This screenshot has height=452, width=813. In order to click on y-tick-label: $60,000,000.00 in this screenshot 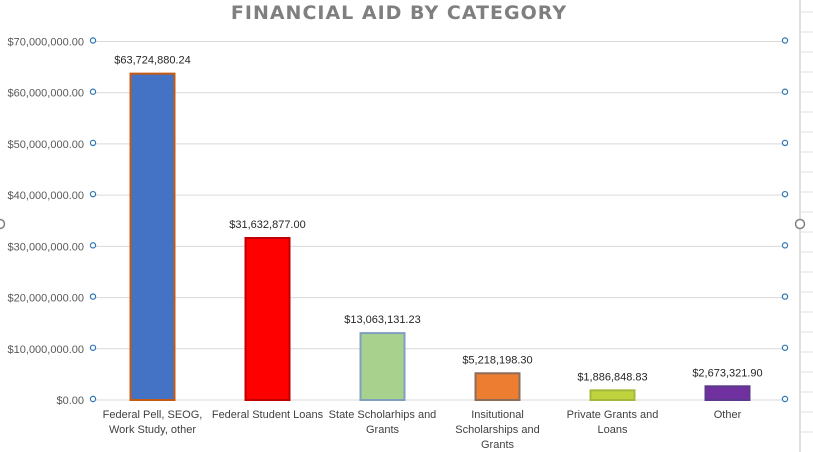, I will do `click(46, 94)`.